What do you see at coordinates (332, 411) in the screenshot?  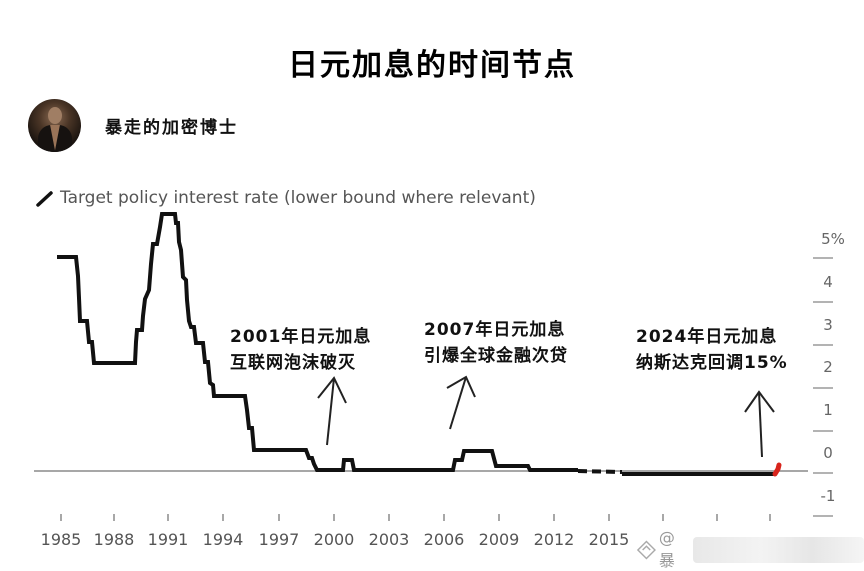 I see `arrow-2001-icon` at bounding box center [332, 411].